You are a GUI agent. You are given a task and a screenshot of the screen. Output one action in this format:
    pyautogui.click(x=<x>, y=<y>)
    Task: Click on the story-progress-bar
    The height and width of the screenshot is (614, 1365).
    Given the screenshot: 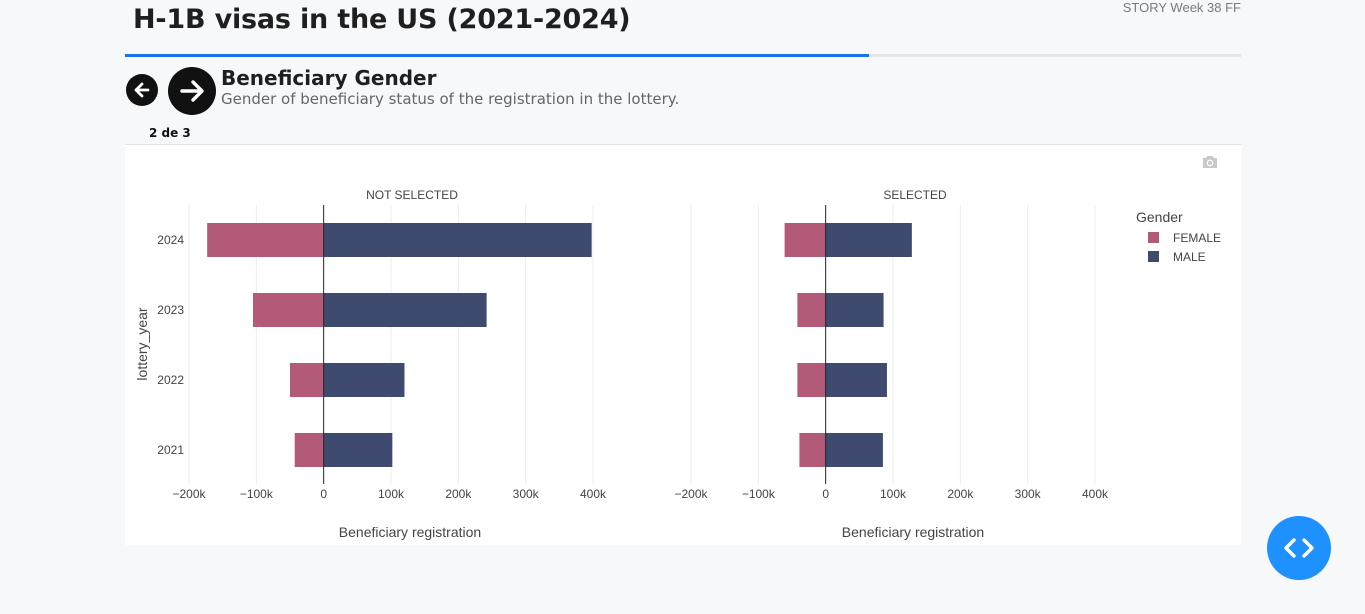 What is the action you would take?
    pyautogui.click(x=683, y=55)
    